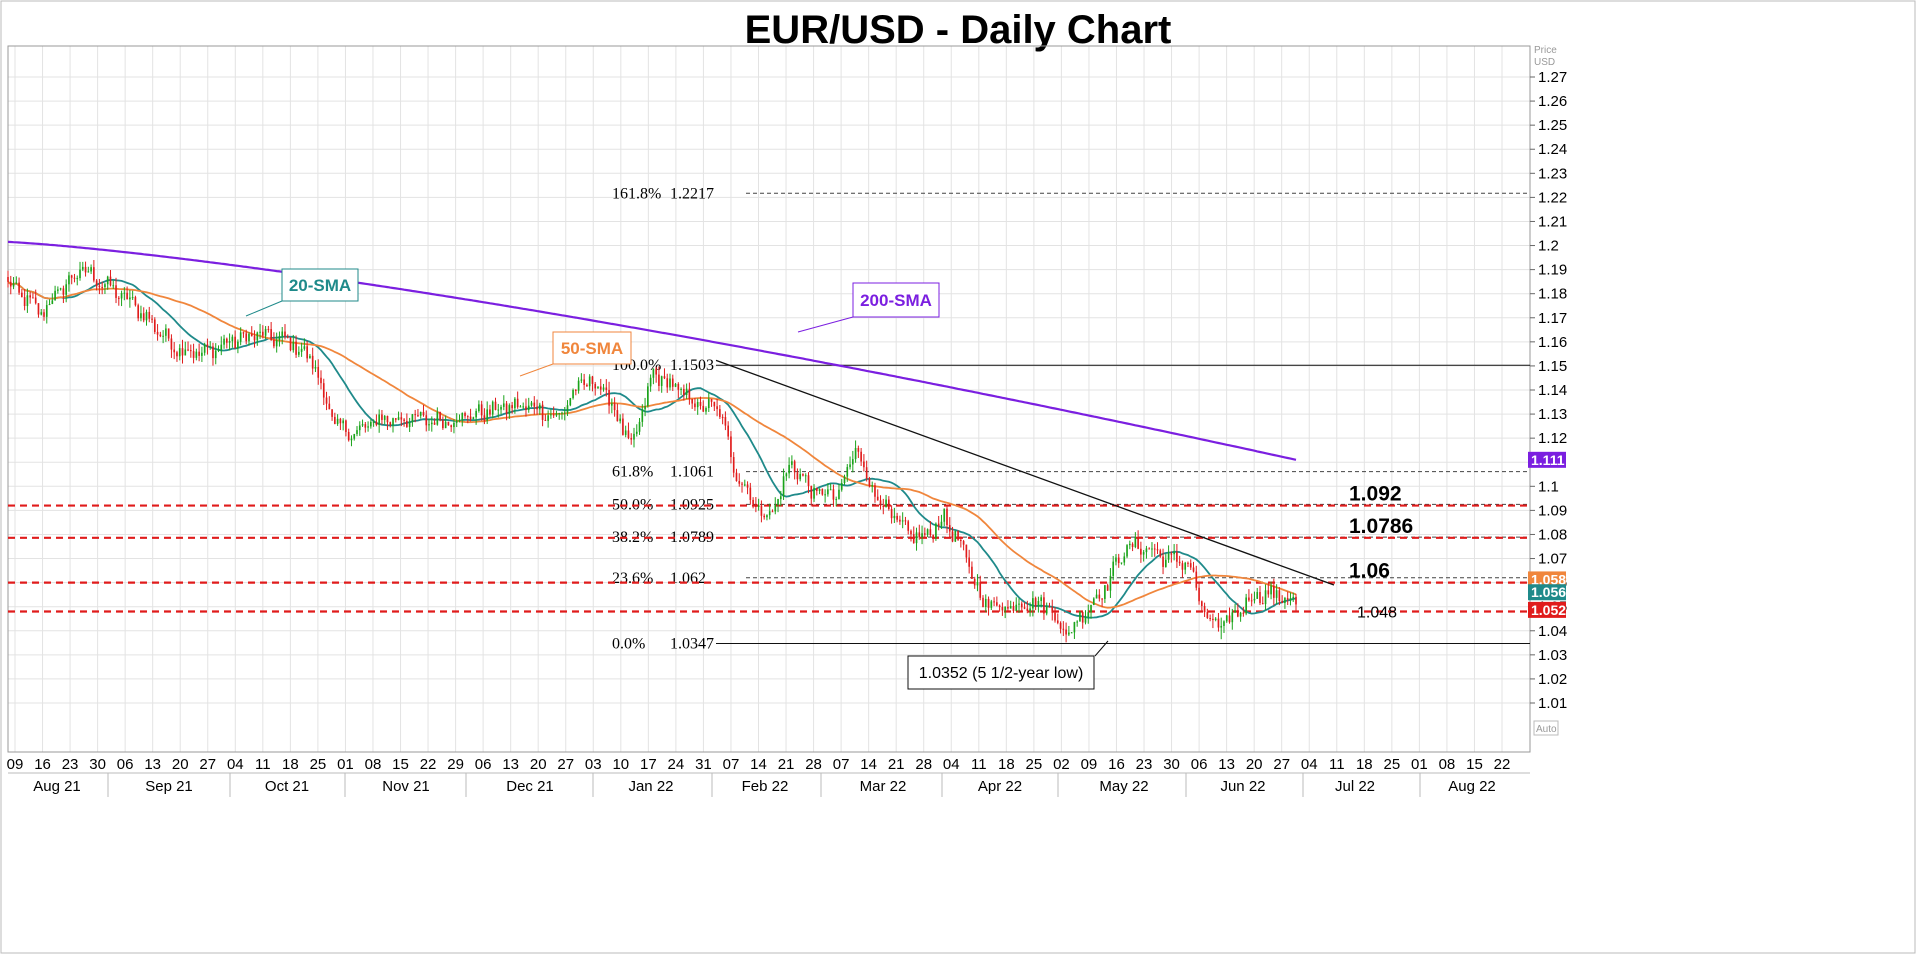 The height and width of the screenshot is (954, 1916). Describe the element at coordinates (825, 324) in the screenshot. I see `sma200-callout-pointer` at that location.